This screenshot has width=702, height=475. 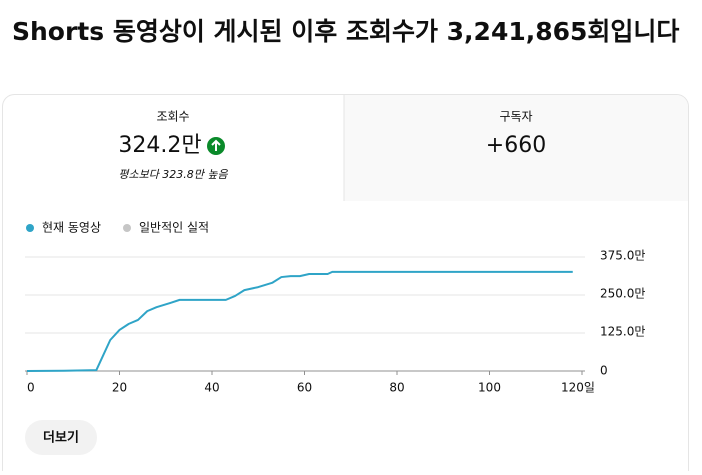 What do you see at coordinates (304, 388) in the screenshot?
I see `x-tick-label: 60` at bounding box center [304, 388].